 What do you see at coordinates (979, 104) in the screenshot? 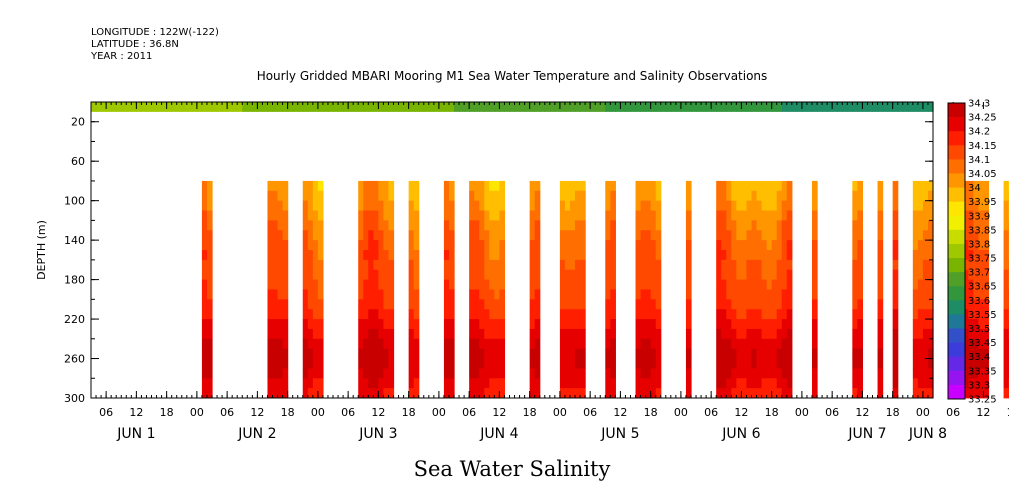
I see `colorbar-label: 34.3` at bounding box center [979, 104].